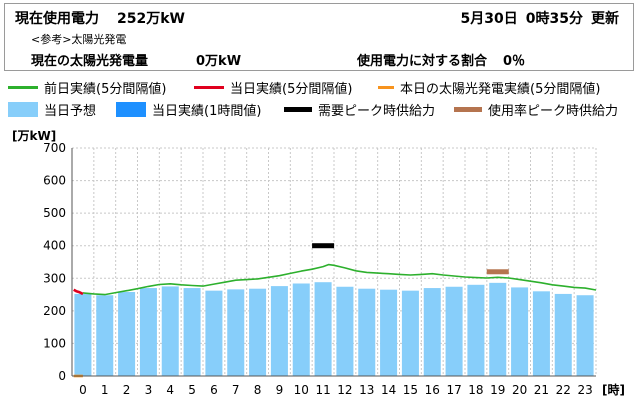 Image resolution: width=640 pixels, height=420 pixels. I want to click on current-usage: 現在使用電力 252万kW, so click(100, 18).